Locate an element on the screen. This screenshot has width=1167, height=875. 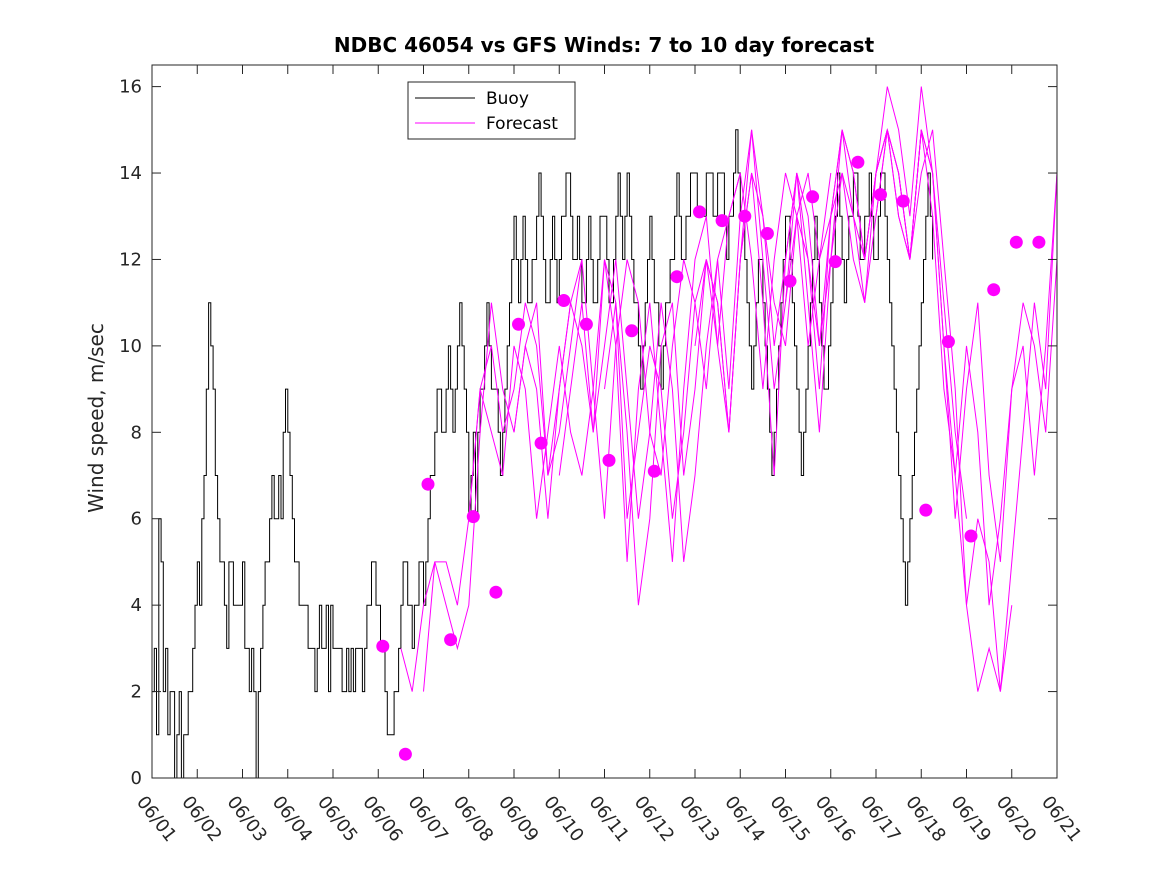
y-tick-label: 14 is located at coordinates (130, 173).